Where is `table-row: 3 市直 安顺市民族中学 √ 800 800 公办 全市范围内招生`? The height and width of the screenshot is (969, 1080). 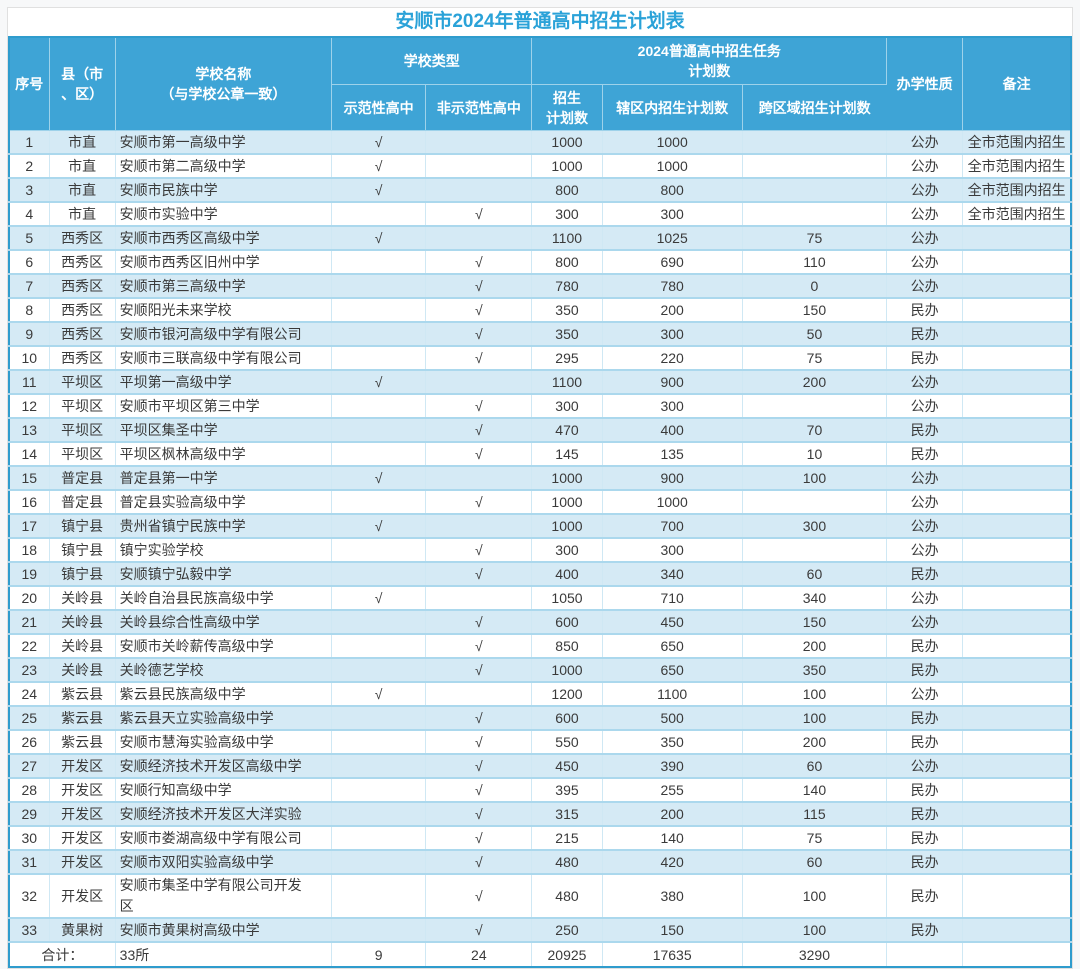
table-row: 3 市直 安顺市民族中学 √ 800 800 公办 全市范围内招生 is located at coordinates (540, 190).